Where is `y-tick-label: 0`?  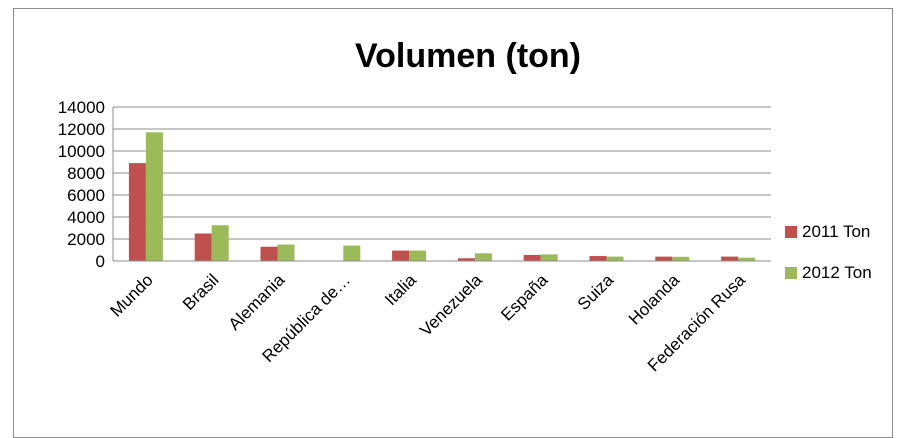 y-tick-label: 0 is located at coordinates (100, 261).